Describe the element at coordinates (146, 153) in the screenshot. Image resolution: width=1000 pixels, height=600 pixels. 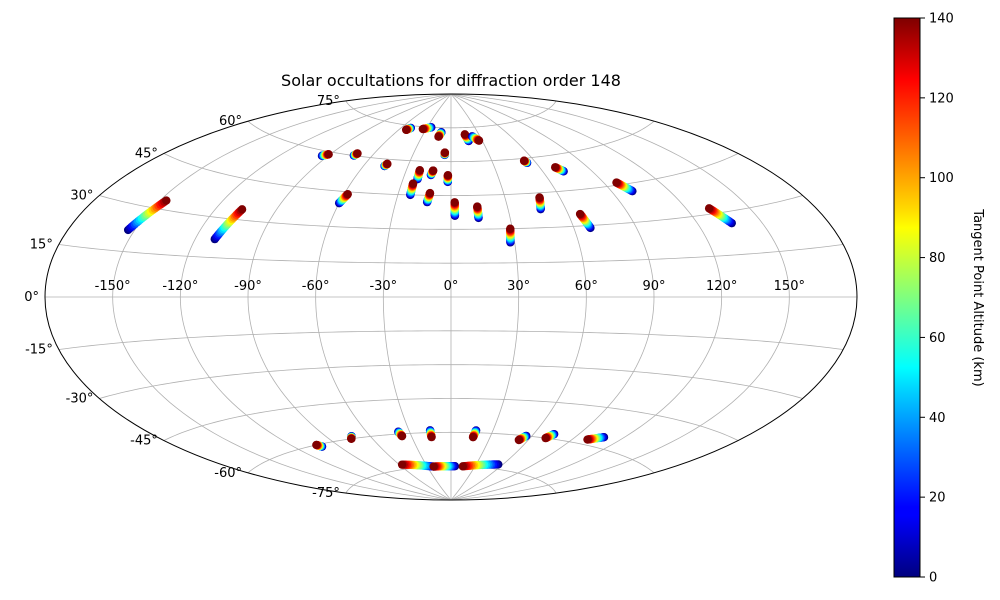
I see `latitude-tick-label: 45°` at that location.